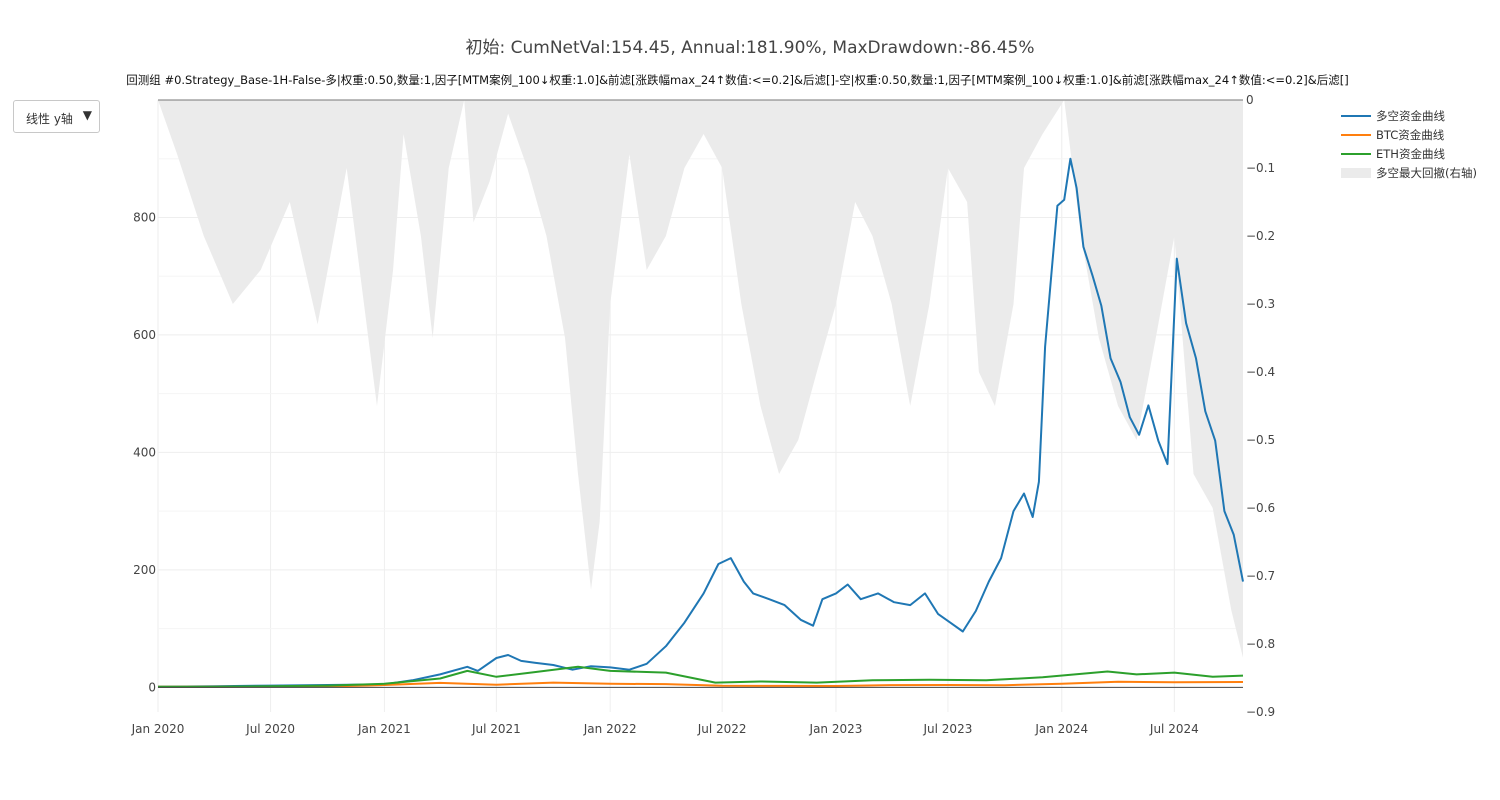 This screenshot has height=800, width=1500. Describe the element at coordinates (1426, 172) in the screenshot. I see `legend-label: 多空最大回撤(右轴)` at that location.